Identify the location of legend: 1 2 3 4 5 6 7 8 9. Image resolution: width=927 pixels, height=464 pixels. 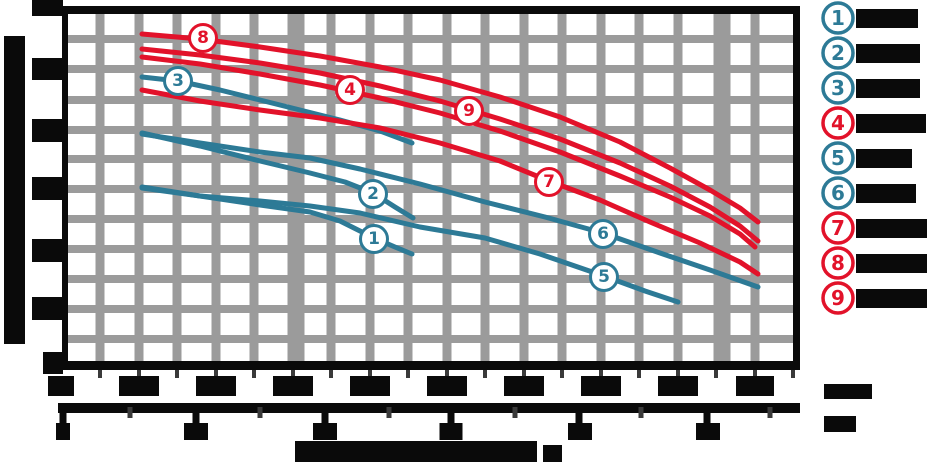
(874, 158).